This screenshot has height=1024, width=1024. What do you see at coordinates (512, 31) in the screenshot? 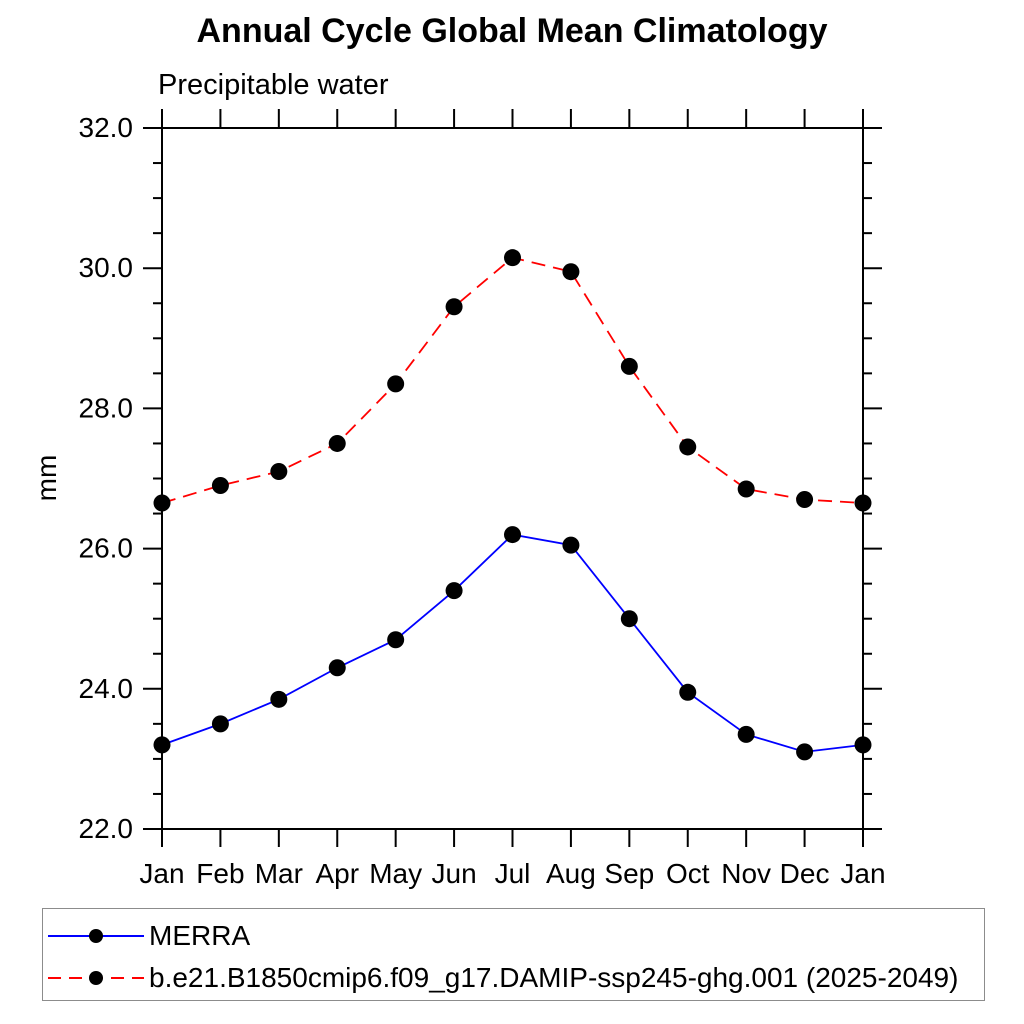
I see `chart-title: Annual Cycle Global Mean Climatology` at bounding box center [512, 31].